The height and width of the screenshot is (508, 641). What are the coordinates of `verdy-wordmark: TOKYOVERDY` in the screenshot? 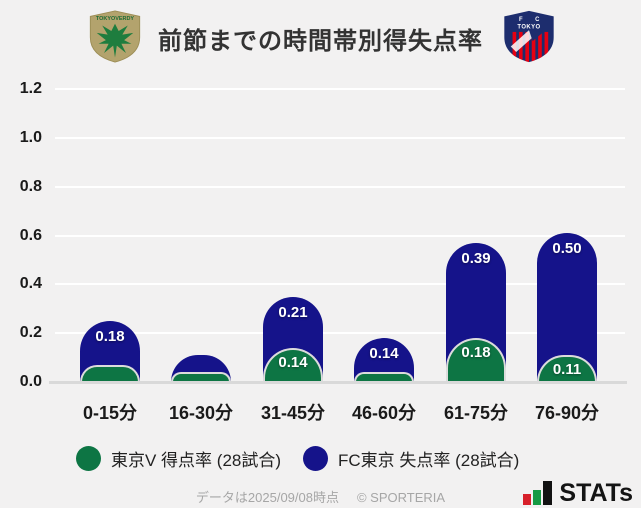 It's located at (115, 19).